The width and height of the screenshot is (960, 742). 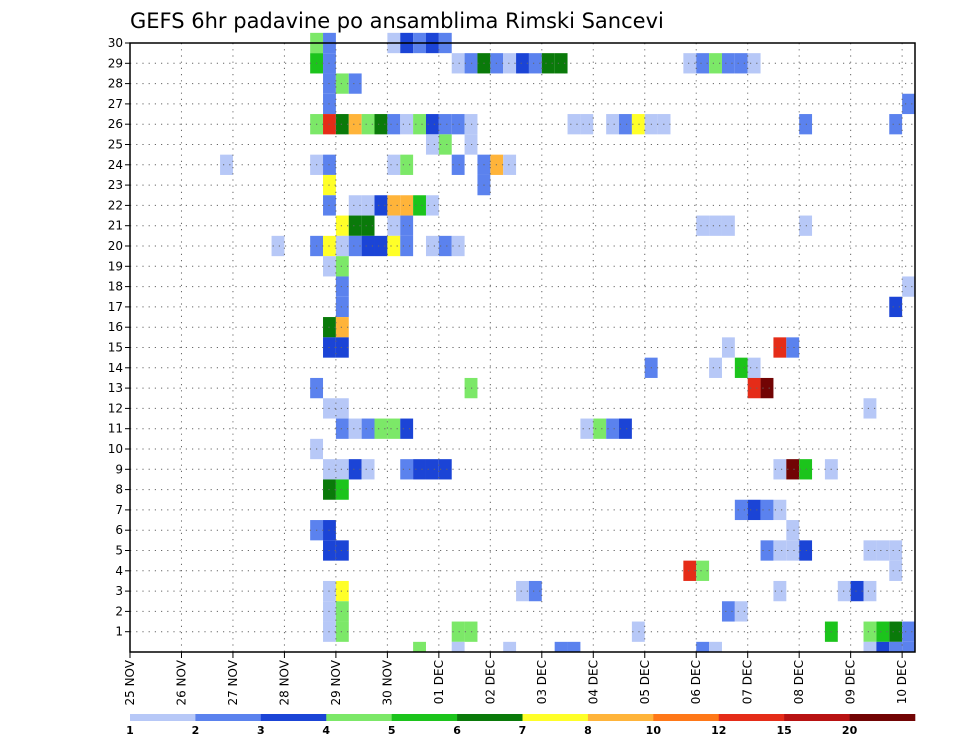 What do you see at coordinates (593, 682) in the screenshot?
I see `x-tick-label: 04 DEC` at bounding box center [593, 682].